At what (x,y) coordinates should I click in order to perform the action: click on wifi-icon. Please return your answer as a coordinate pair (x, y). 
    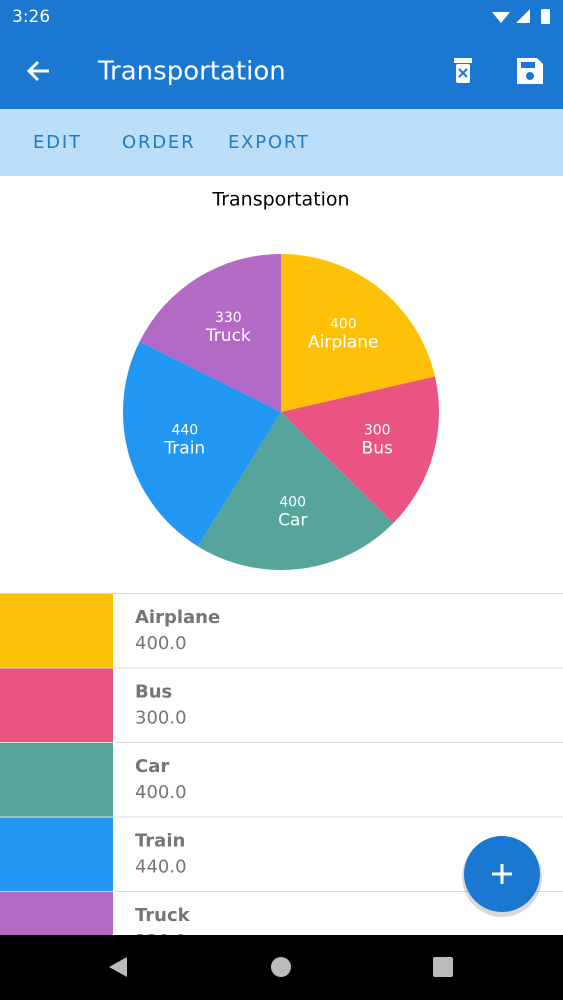
    Looking at the image, I should click on (501, 17).